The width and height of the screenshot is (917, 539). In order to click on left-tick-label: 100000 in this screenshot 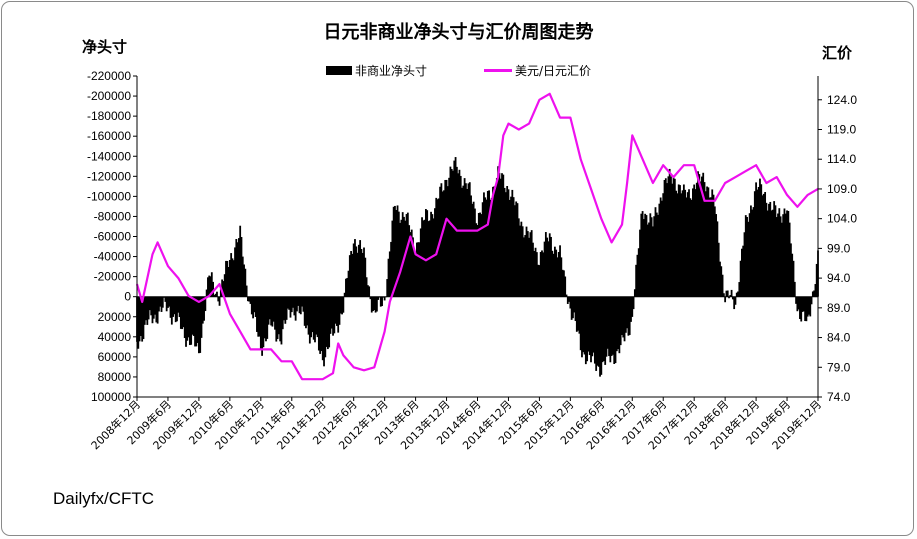, I will do `click(111, 397)`.